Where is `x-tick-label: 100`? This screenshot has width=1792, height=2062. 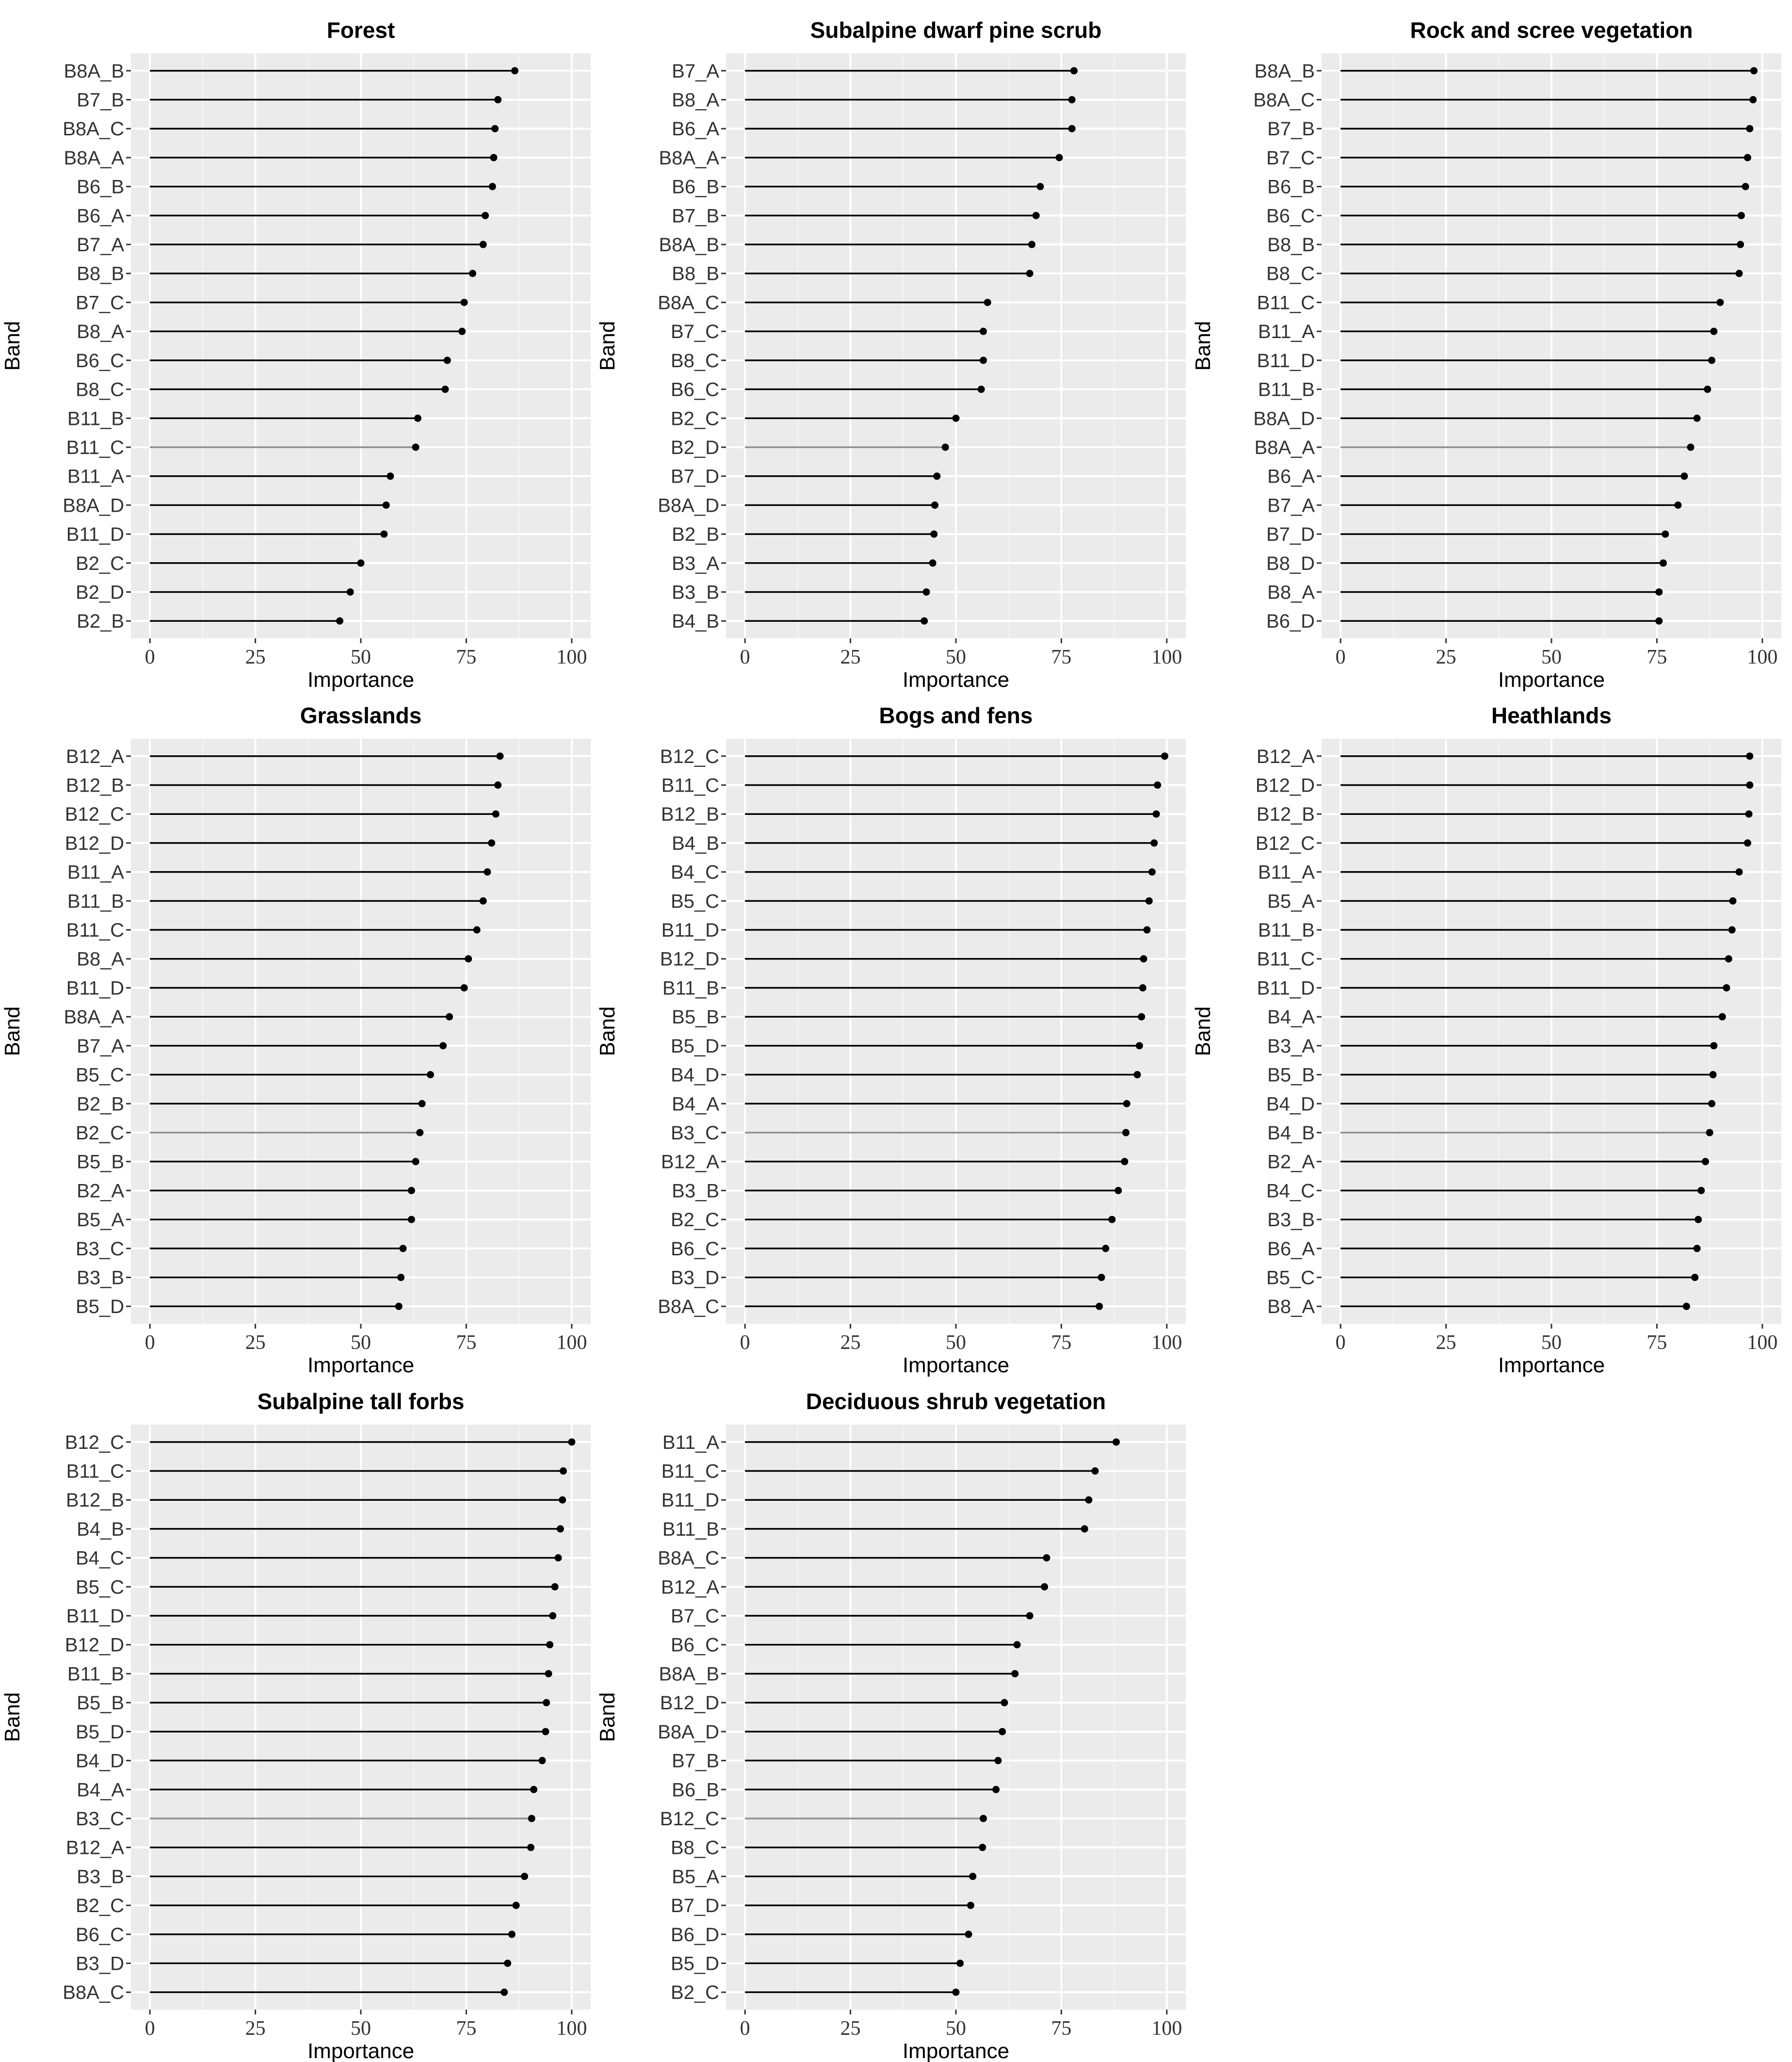
x-tick-label: 100 is located at coordinates (571, 2028).